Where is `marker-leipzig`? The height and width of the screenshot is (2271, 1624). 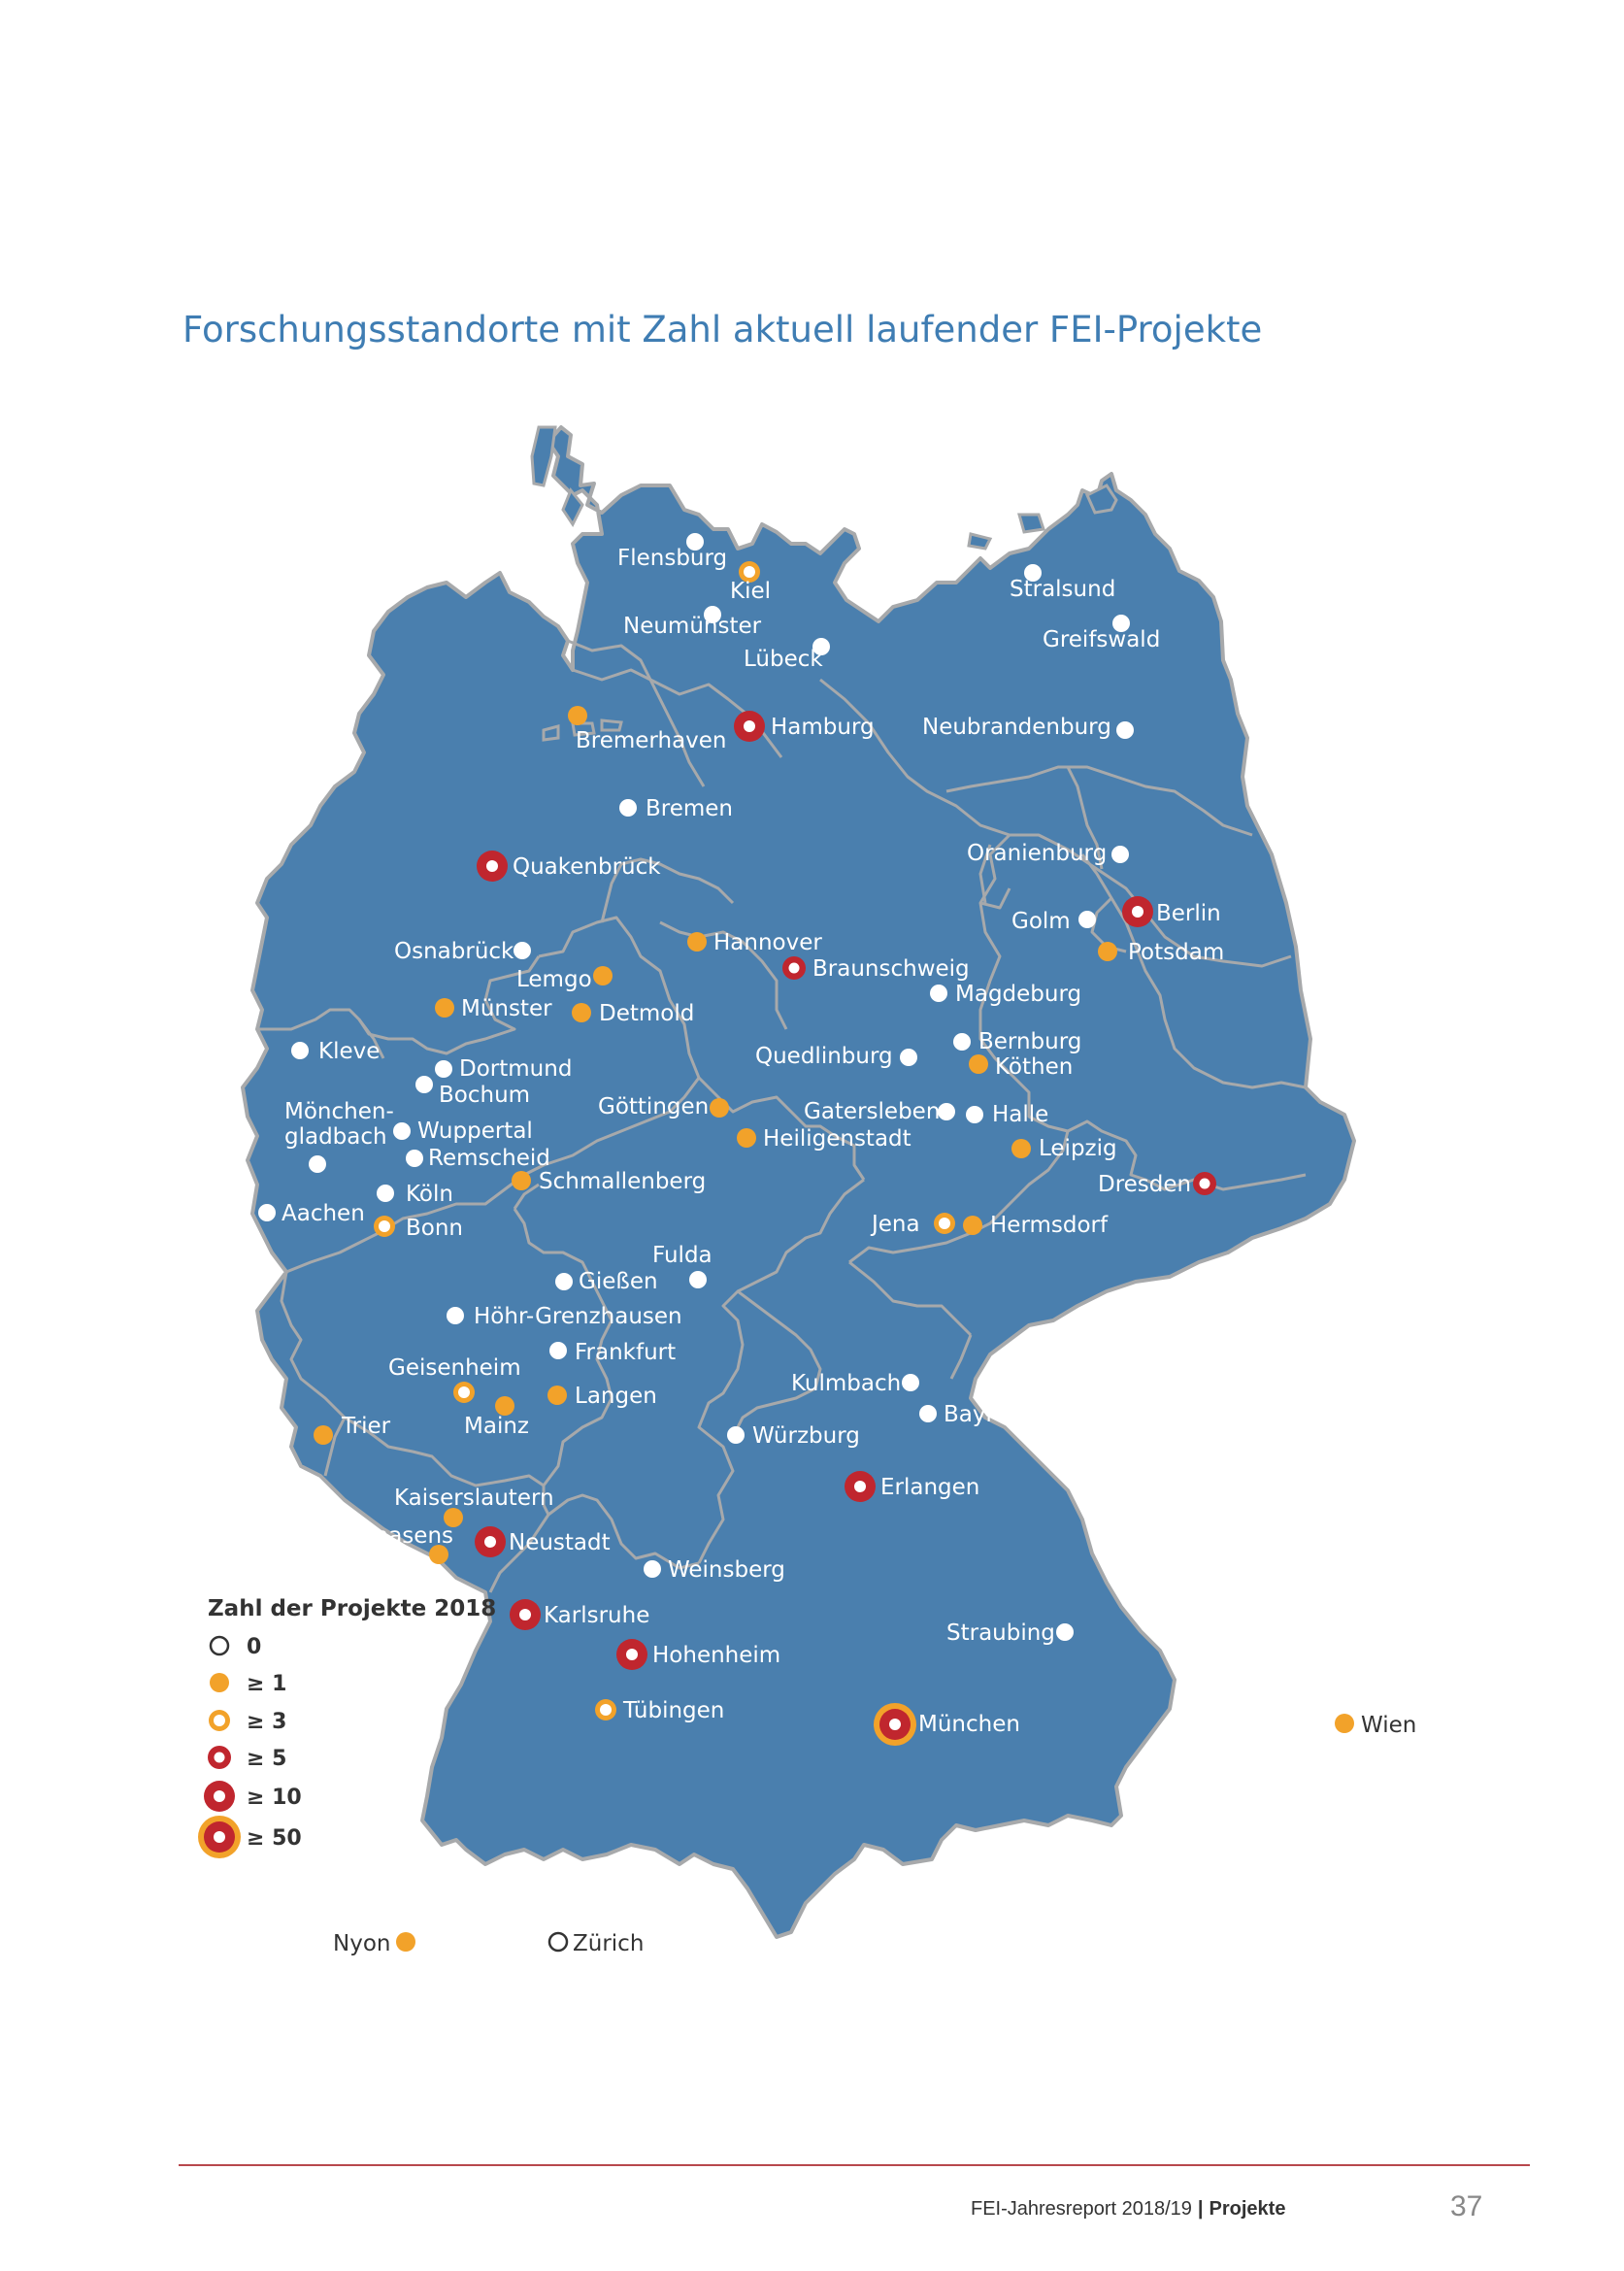 marker-leipzig is located at coordinates (1021, 1148).